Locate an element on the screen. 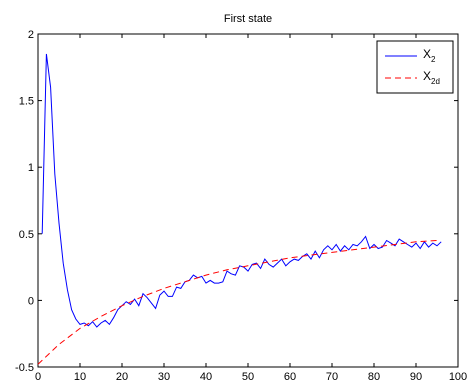  y-tick-label: 1 is located at coordinates (31, 168).